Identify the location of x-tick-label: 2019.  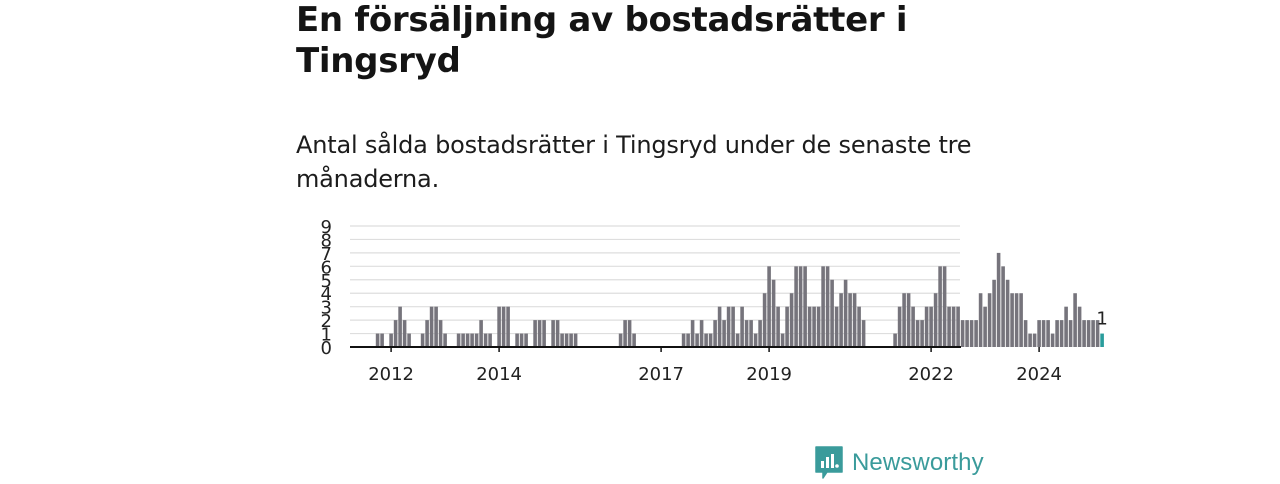
(769, 374).